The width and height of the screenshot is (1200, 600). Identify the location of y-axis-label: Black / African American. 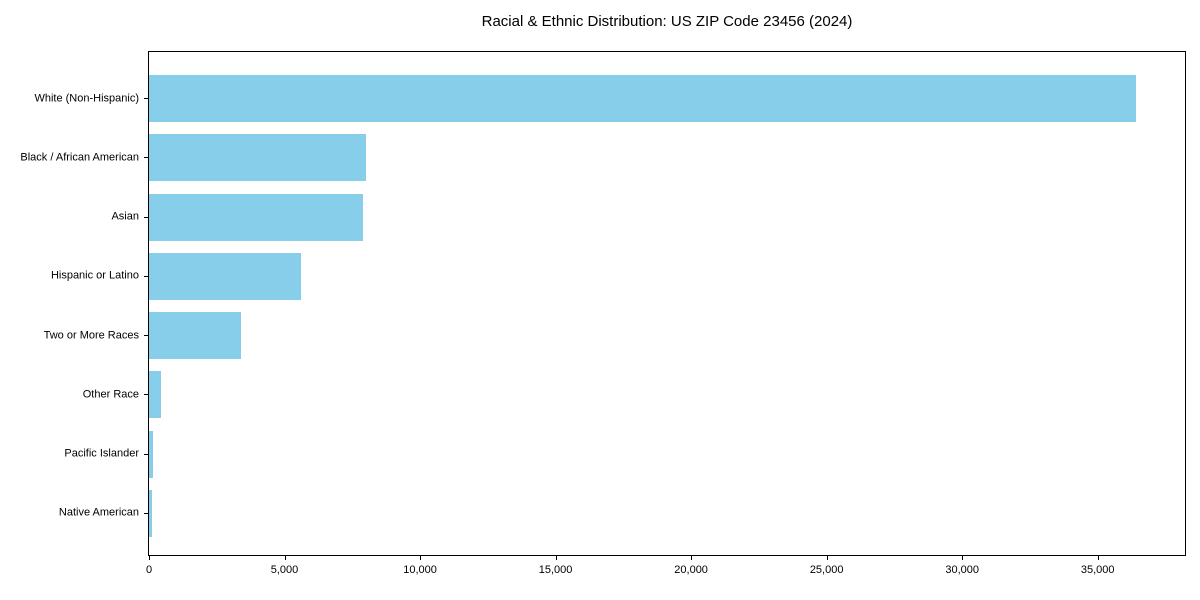
(79, 157).